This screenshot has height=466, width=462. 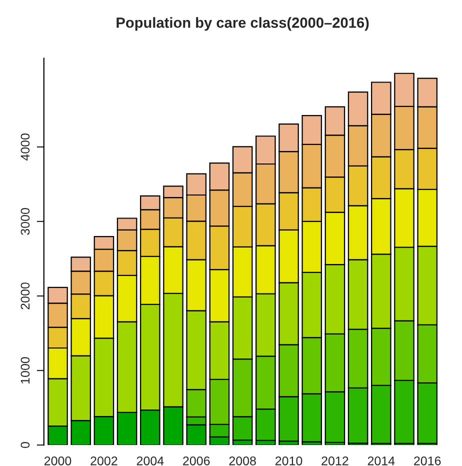 What do you see at coordinates (25, 296) in the screenshot?
I see `y-tick-label: 2000` at bounding box center [25, 296].